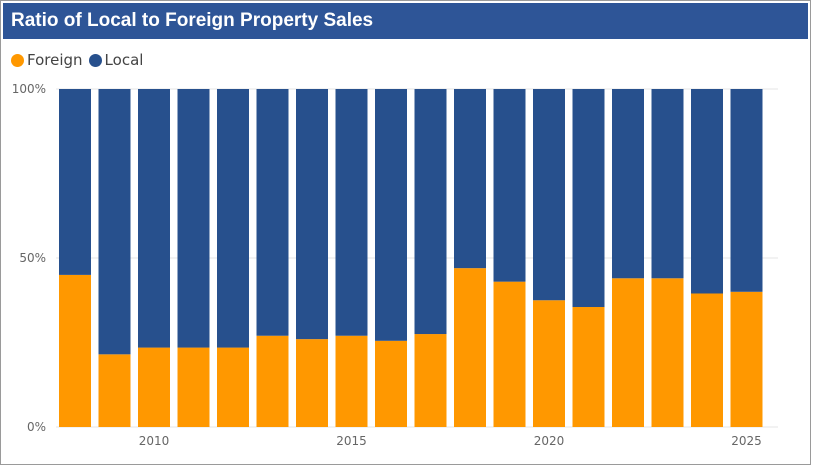  Describe the element at coordinates (430, 380) in the screenshot. I see `bar-foreign-2017` at that location.